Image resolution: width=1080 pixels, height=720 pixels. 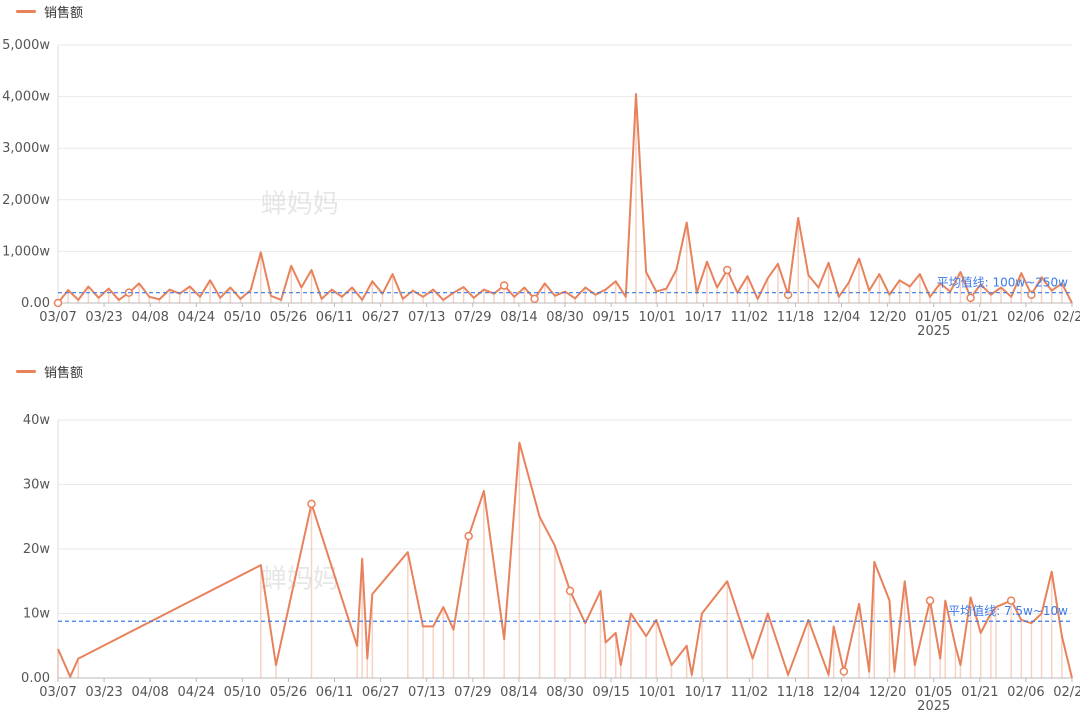 What do you see at coordinates (26, 200) in the screenshot?
I see `y-tick-label: 2,000w` at bounding box center [26, 200].